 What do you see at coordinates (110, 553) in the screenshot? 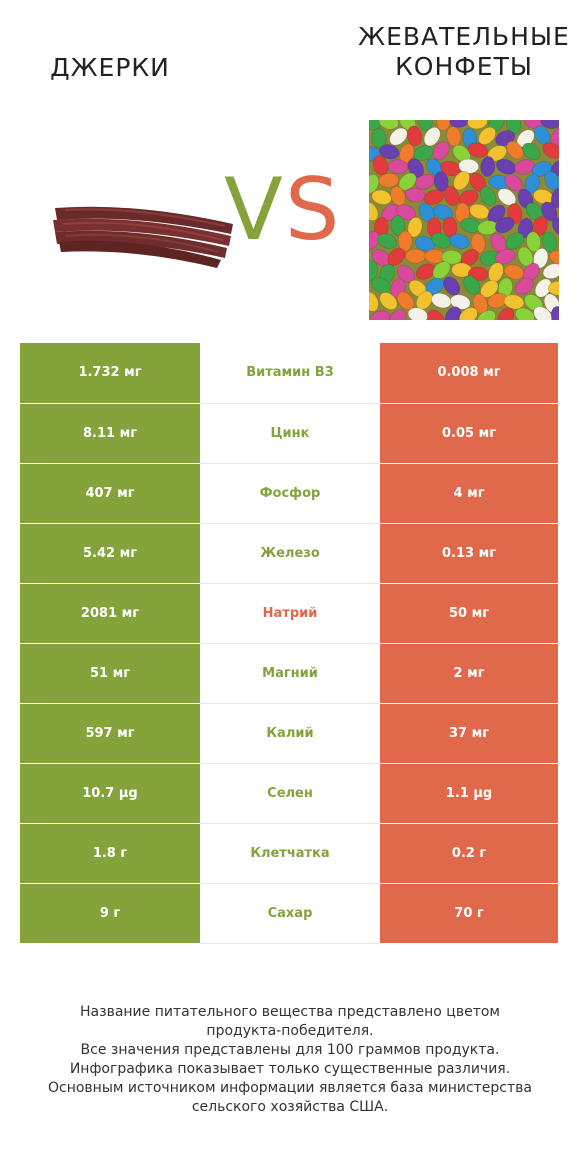
I see `left-value-cell: 5.42 мг` at bounding box center [110, 553].